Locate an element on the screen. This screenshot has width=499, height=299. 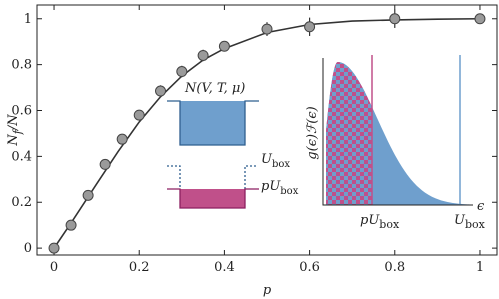
x-tick-label: 0.6 is located at coordinates (309, 267).